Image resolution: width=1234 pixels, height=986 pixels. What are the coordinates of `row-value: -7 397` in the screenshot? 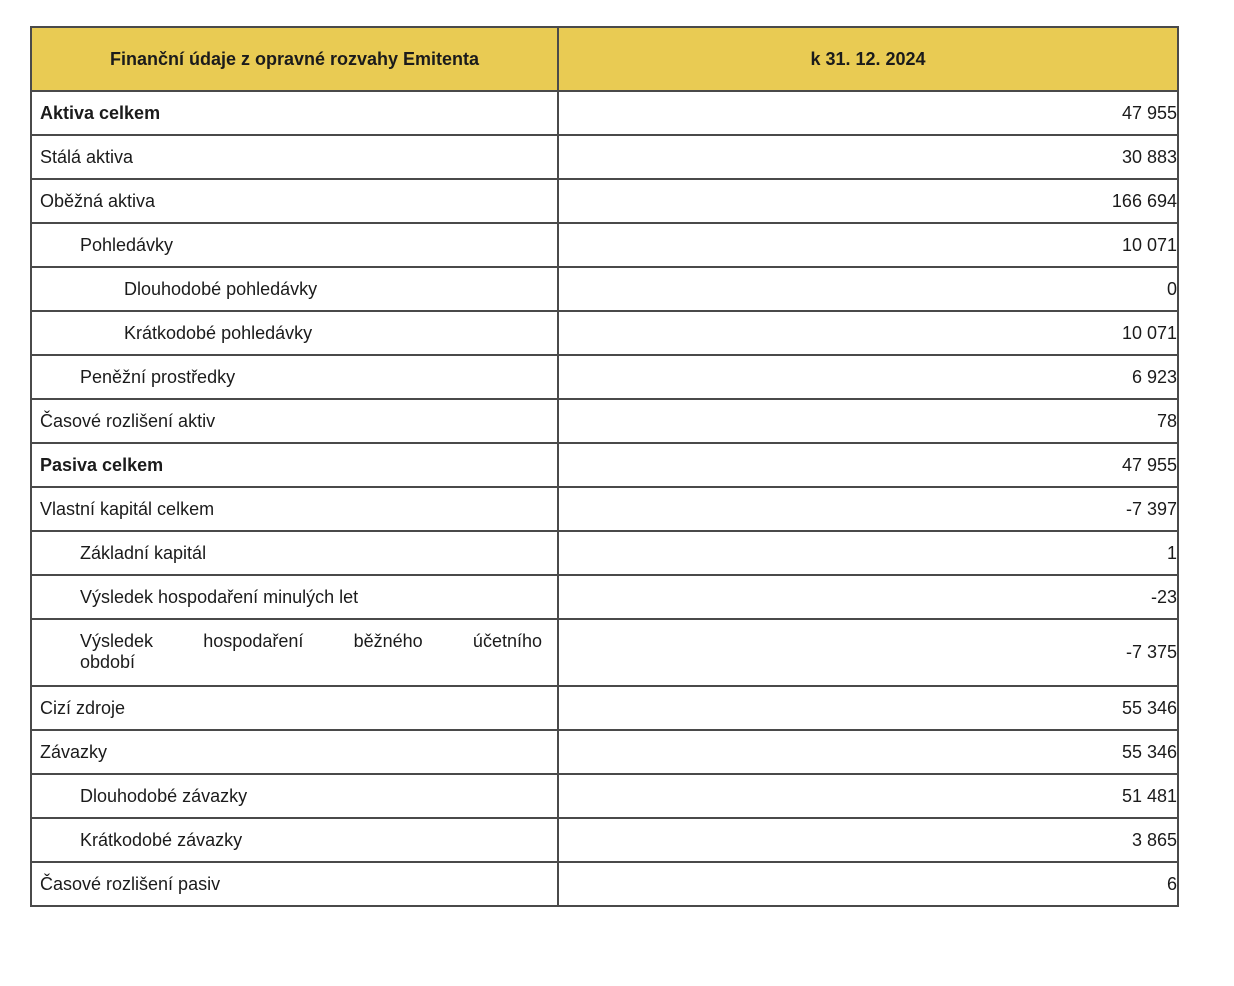 It's located at (868, 509).